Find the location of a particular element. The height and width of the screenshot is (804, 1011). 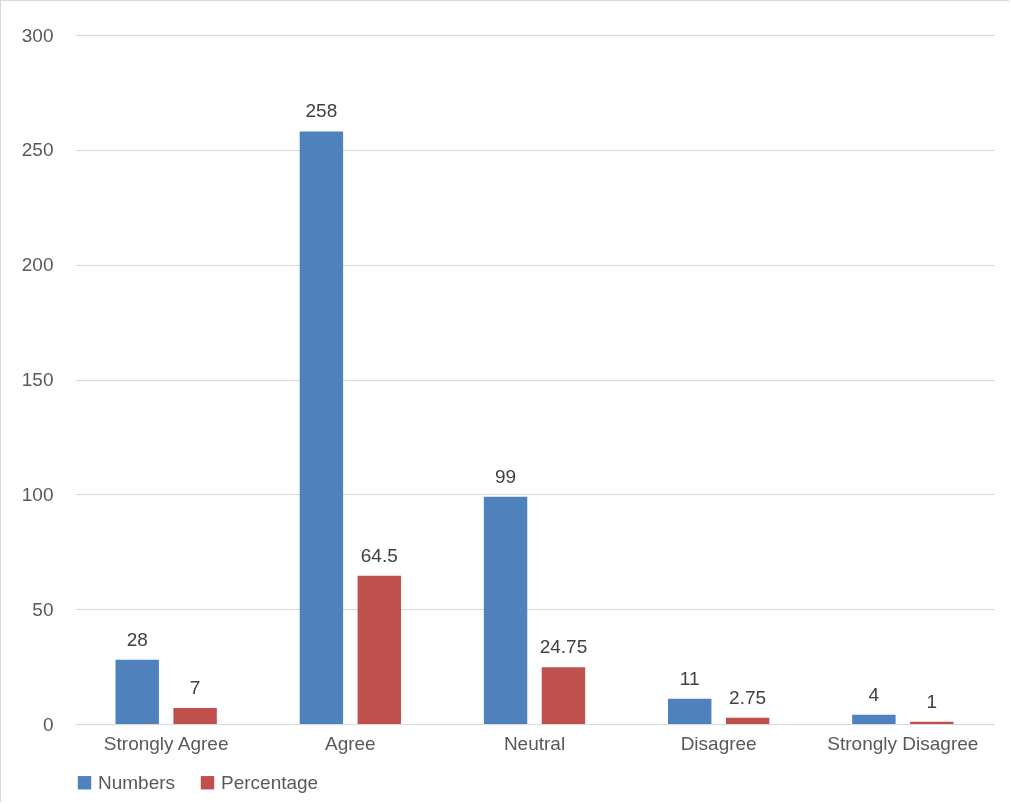

x-tick-label: Disagree is located at coordinates (718, 743).